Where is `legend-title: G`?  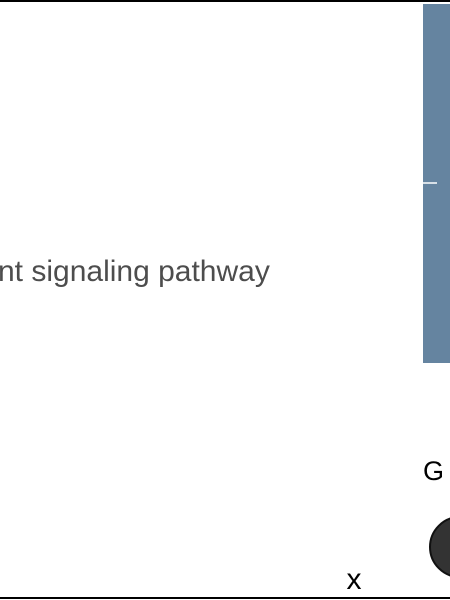 legend-title: G is located at coordinates (433, 471).